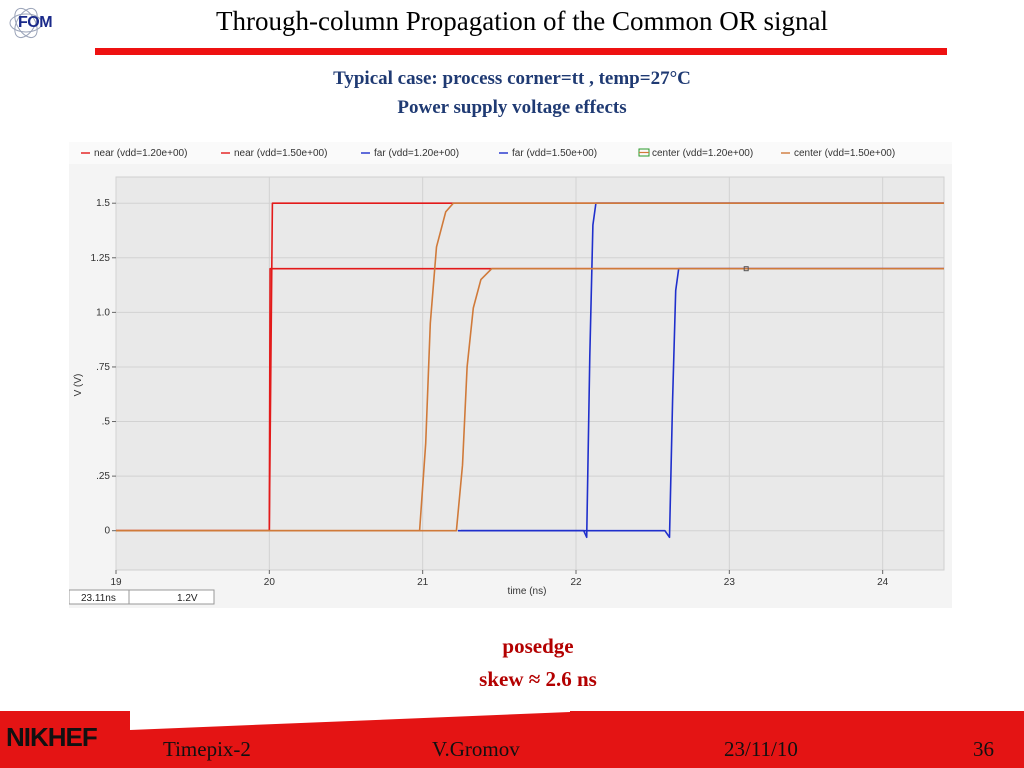 The image size is (1024, 768). What do you see at coordinates (576, 582) in the screenshot?
I see `x-tick-label: 22` at bounding box center [576, 582].